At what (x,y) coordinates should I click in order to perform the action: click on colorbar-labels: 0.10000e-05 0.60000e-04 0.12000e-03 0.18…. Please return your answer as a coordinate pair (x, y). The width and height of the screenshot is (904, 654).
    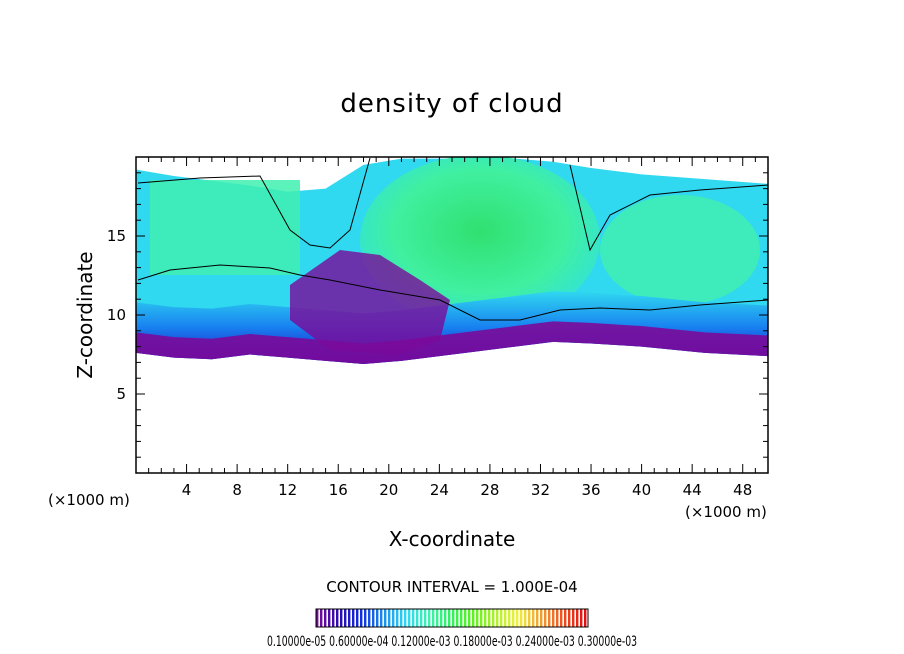
    Looking at the image, I should click on (452, 642).